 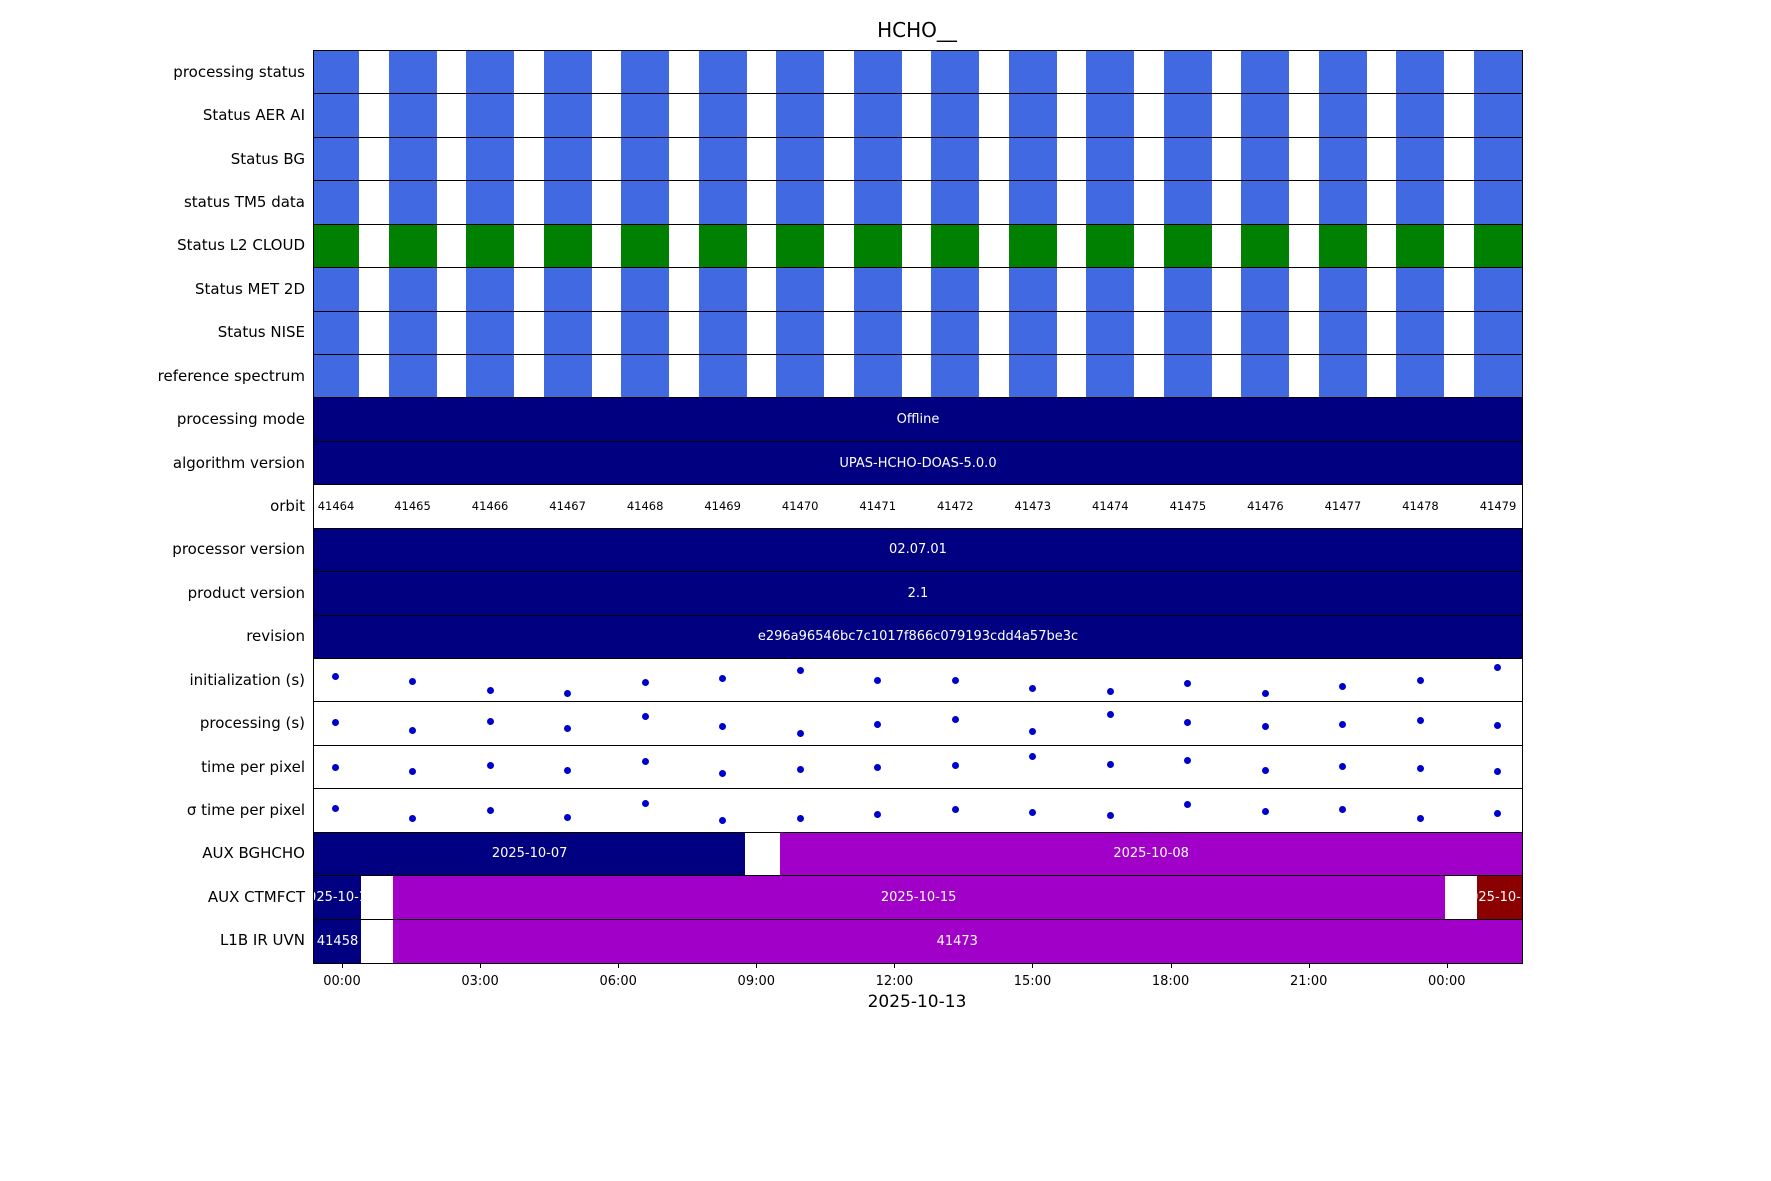 What do you see at coordinates (530, 854) in the screenshot?
I see `segment-2025-10-07: 2025-10-07` at bounding box center [530, 854].